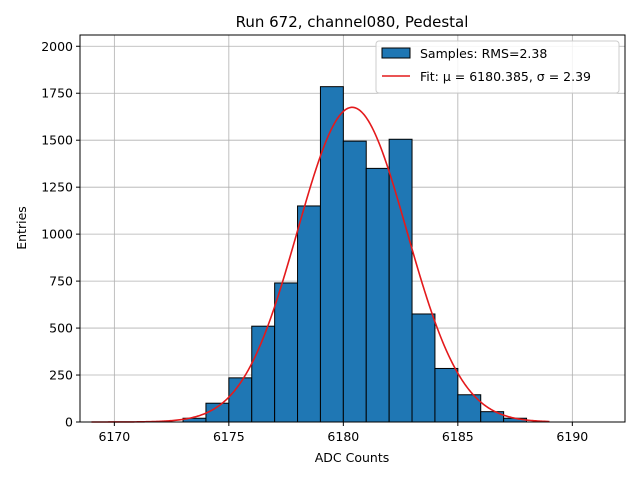  What do you see at coordinates (69, 422) in the screenshot?
I see `y-tick-label: 0` at bounding box center [69, 422].